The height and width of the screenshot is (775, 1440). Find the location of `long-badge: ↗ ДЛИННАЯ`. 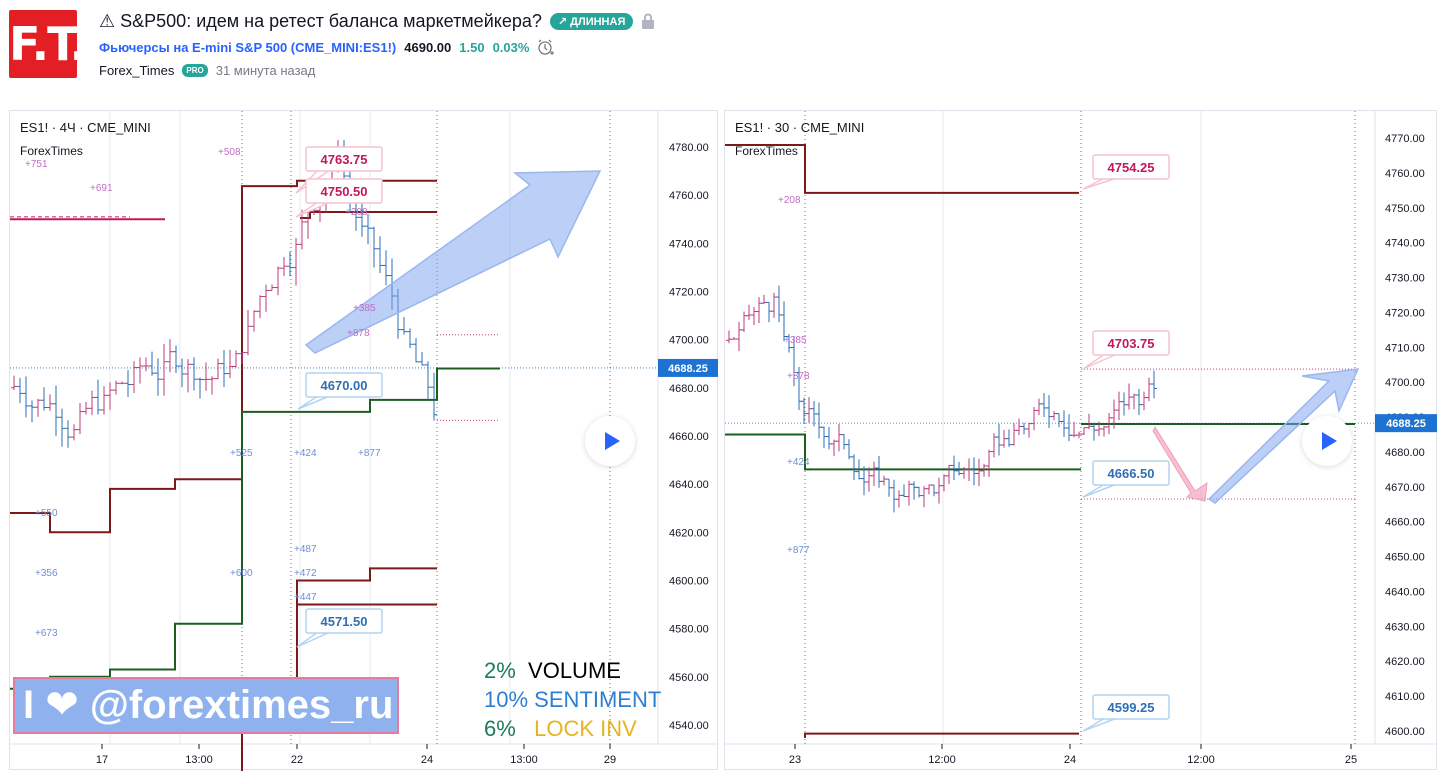

long-badge: ↗ ДЛИННАЯ is located at coordinates (591, 21).